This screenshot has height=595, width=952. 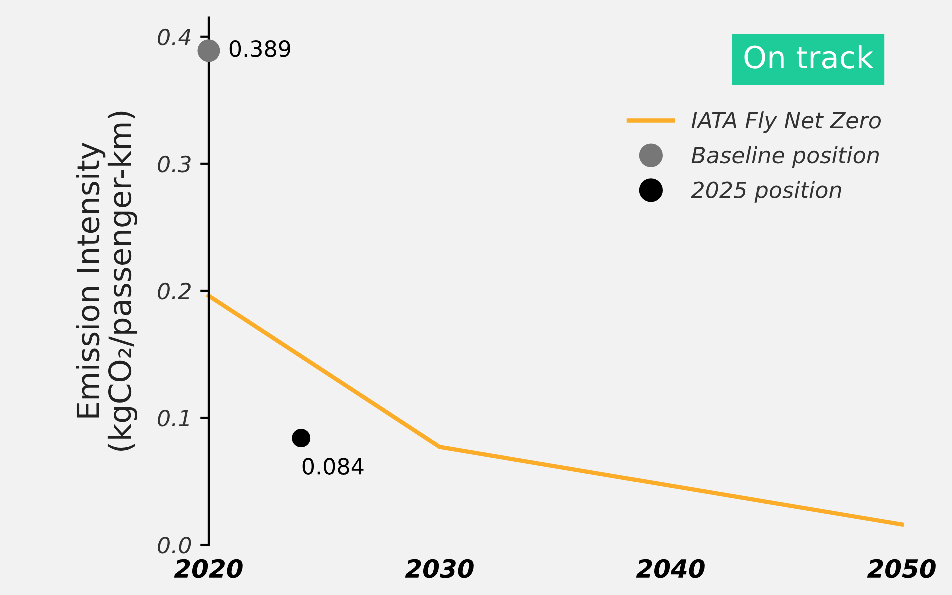 What do you see at coordinates (333, 466) in the screenshot?
I see `data-label: 0.084` at bounding box center [333, 466].